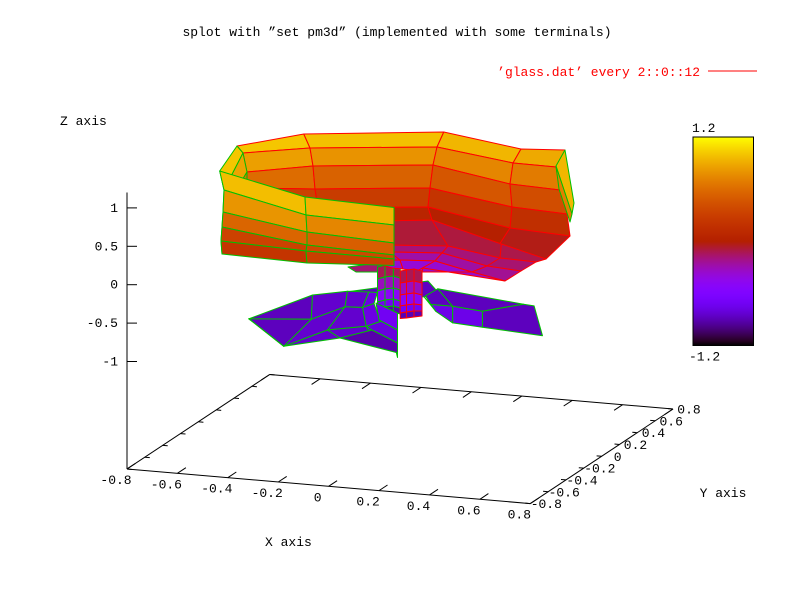 The width and height of the screenshot is (800, 605). What do you see at coordinates (419, 506) in the screenshot?
I see `svg-text: 0.4` at bounding box center [419, 506].